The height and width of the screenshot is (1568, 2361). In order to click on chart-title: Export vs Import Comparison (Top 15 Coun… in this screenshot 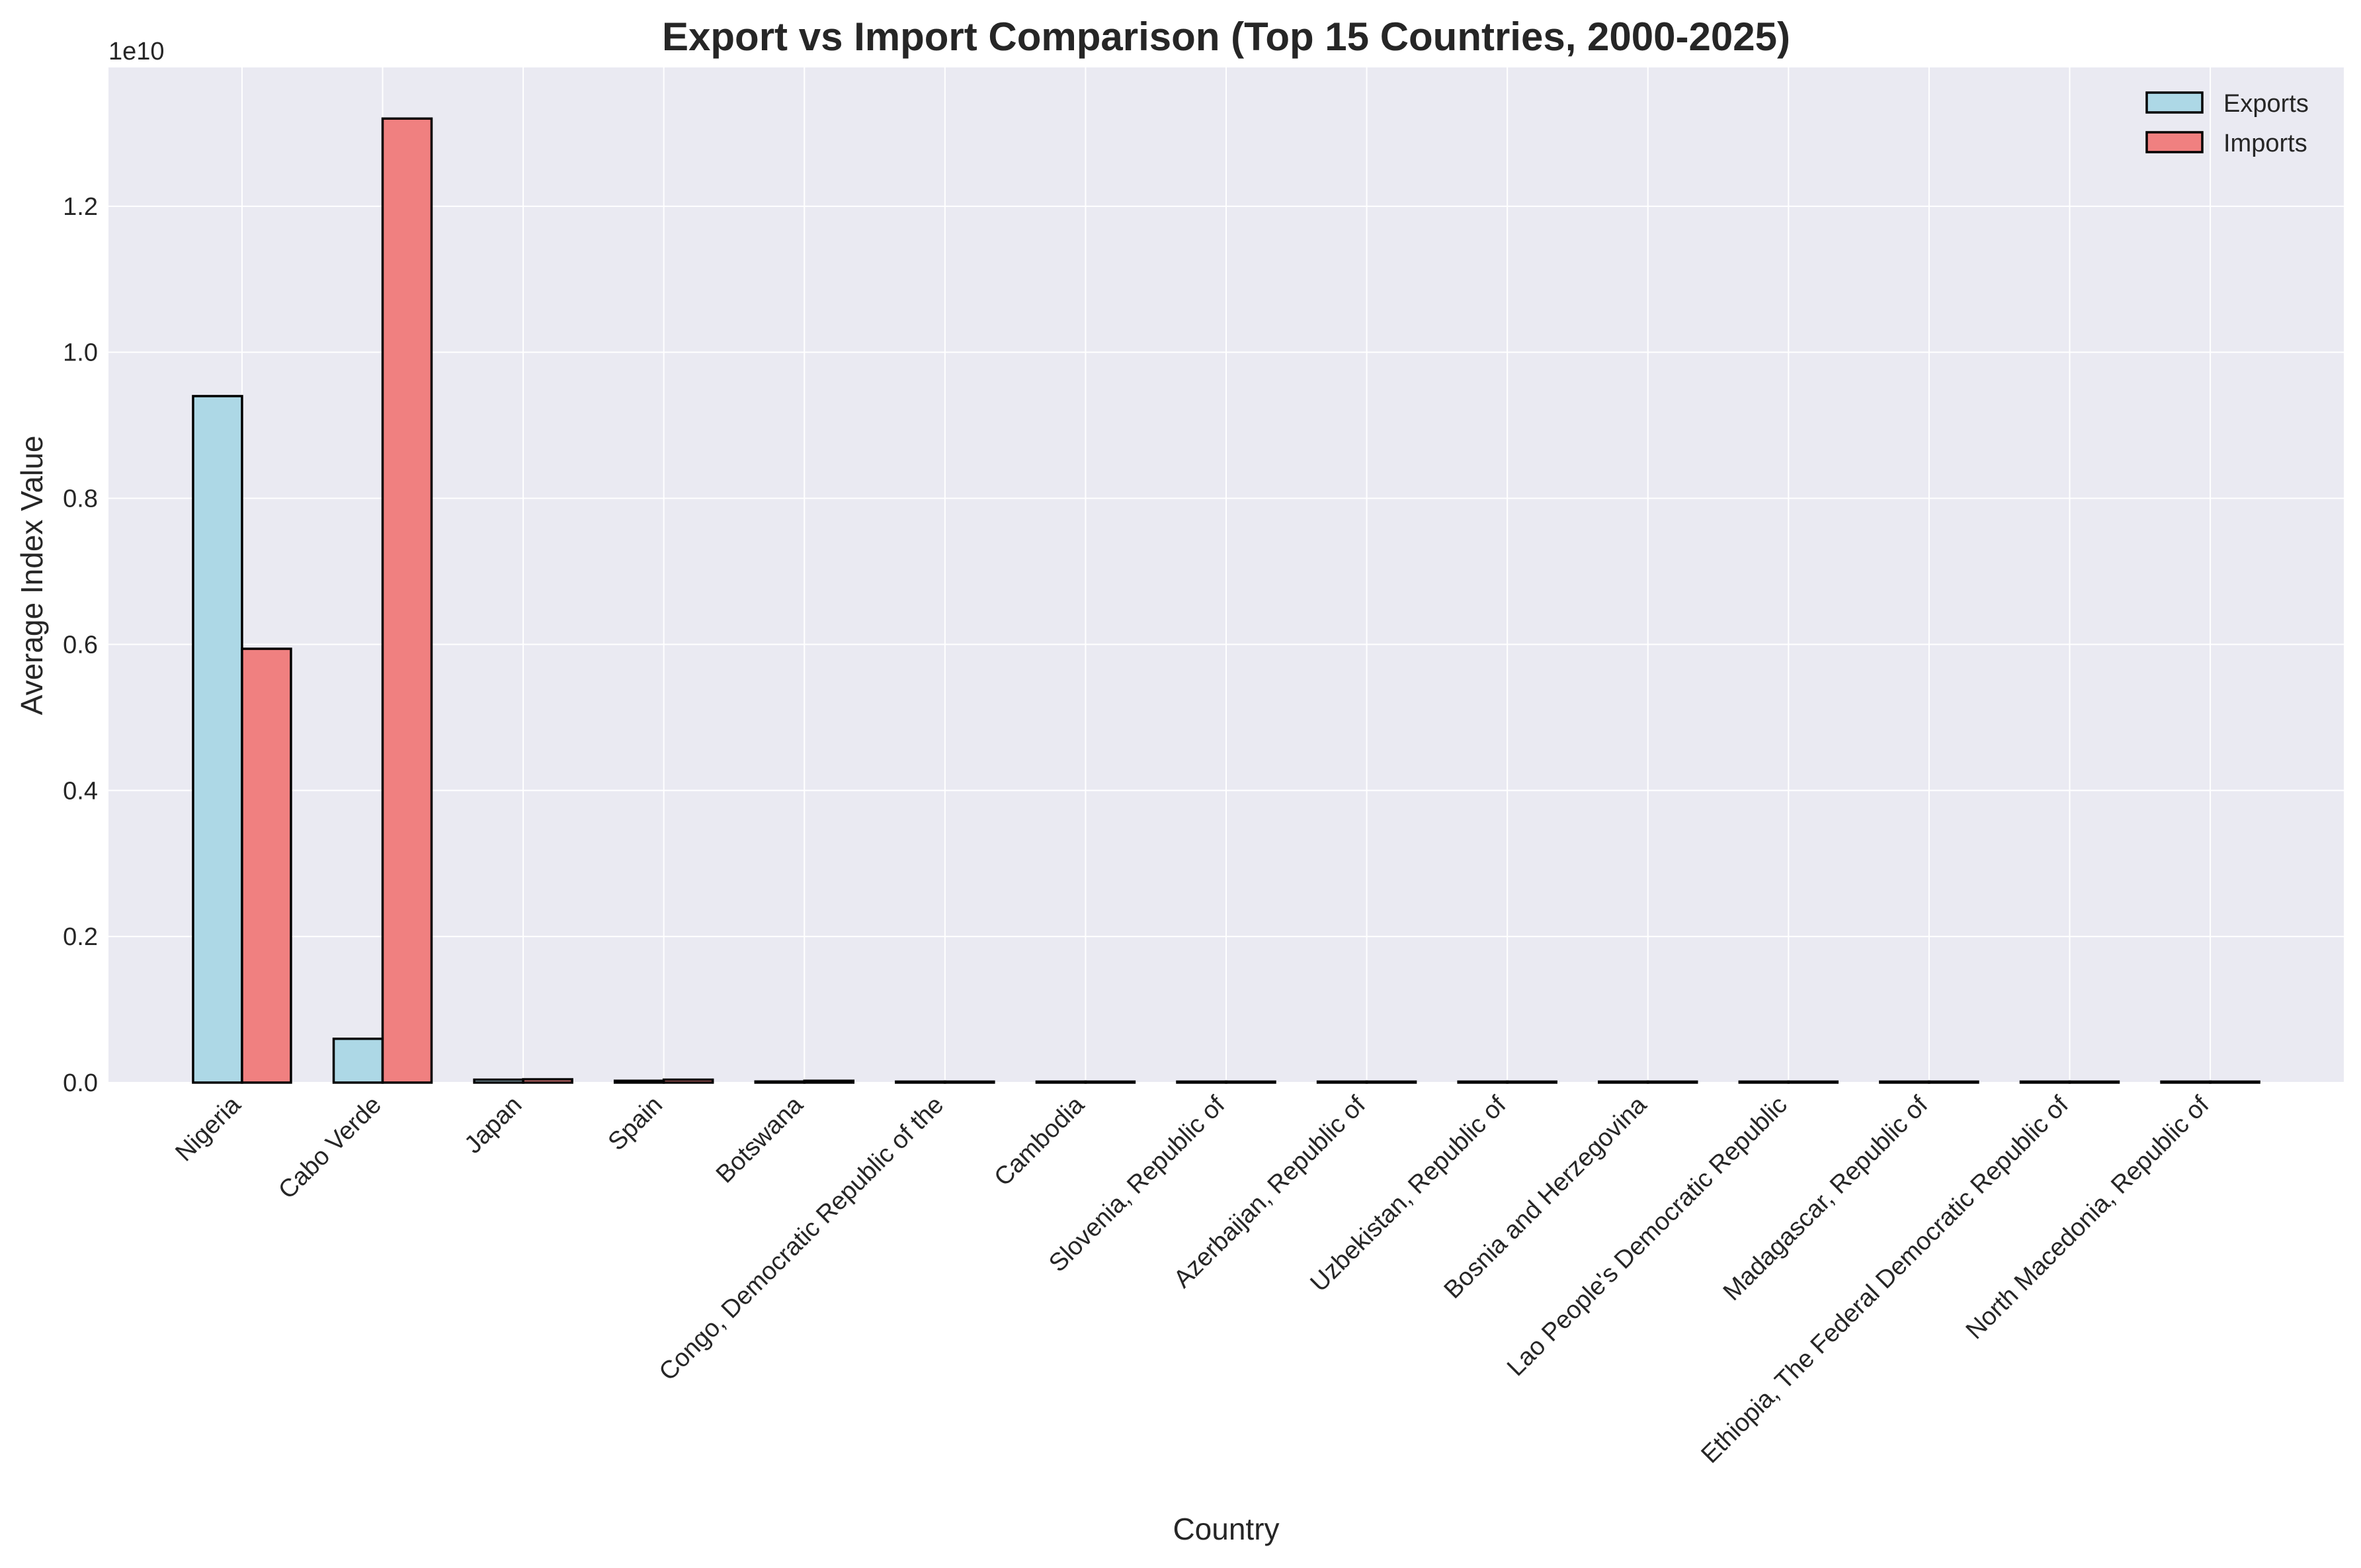, I will do `click(1226, 37)`.